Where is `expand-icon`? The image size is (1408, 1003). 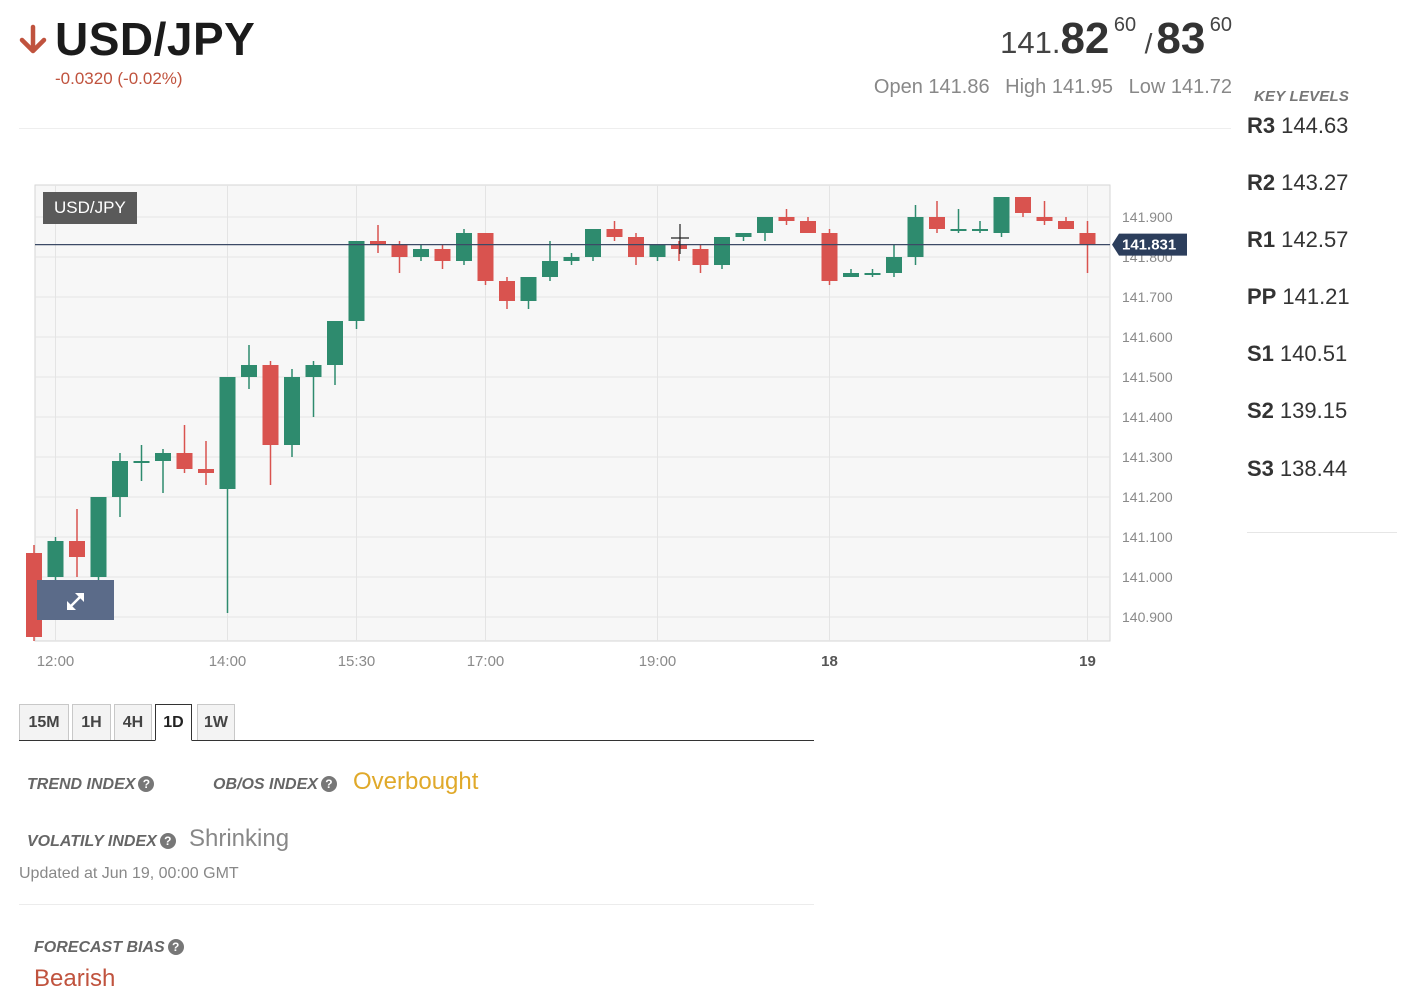 expand-icon is located at coordinates (75, 601).